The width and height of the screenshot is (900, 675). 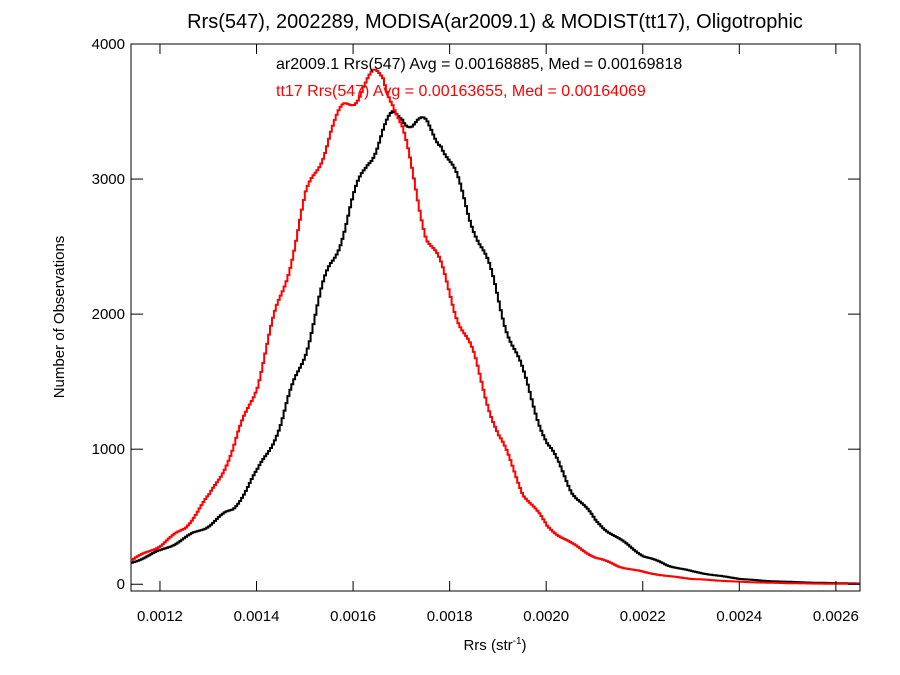 What do you see at coordinates (739, 616) in the screenshot?
I see `x-tick-label: 0.0024` at bounding box center [739, 616].